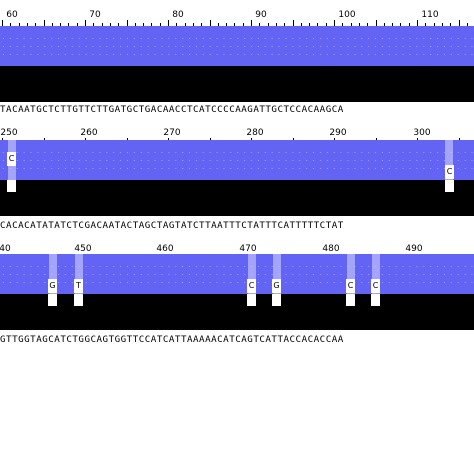 The height and width of the screenshot is (474, 474). What do you see at coordinates (5, 249) in the screenshot?
I see `ruler-label: 40` at bounding box center [5, 249].